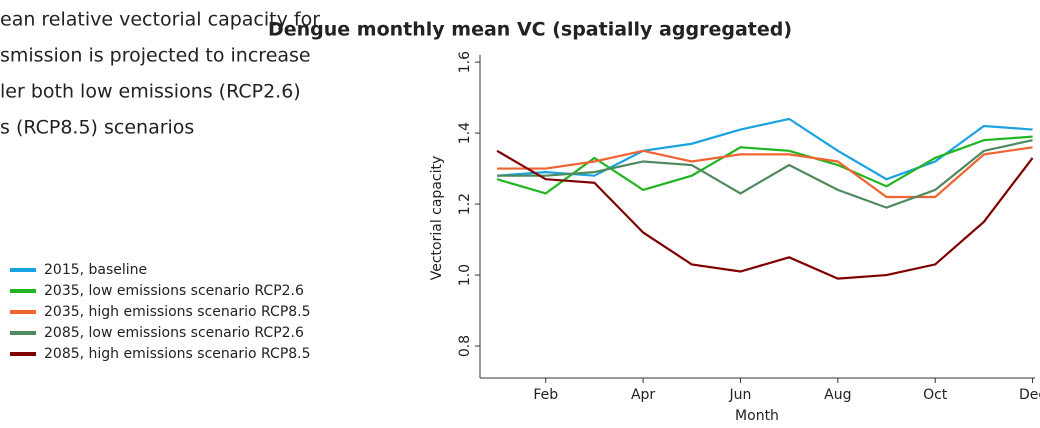 The height and width of the screenshot is (428, 1040). I want to click on intro-text: smission is projected to increase, so click(155, 56).